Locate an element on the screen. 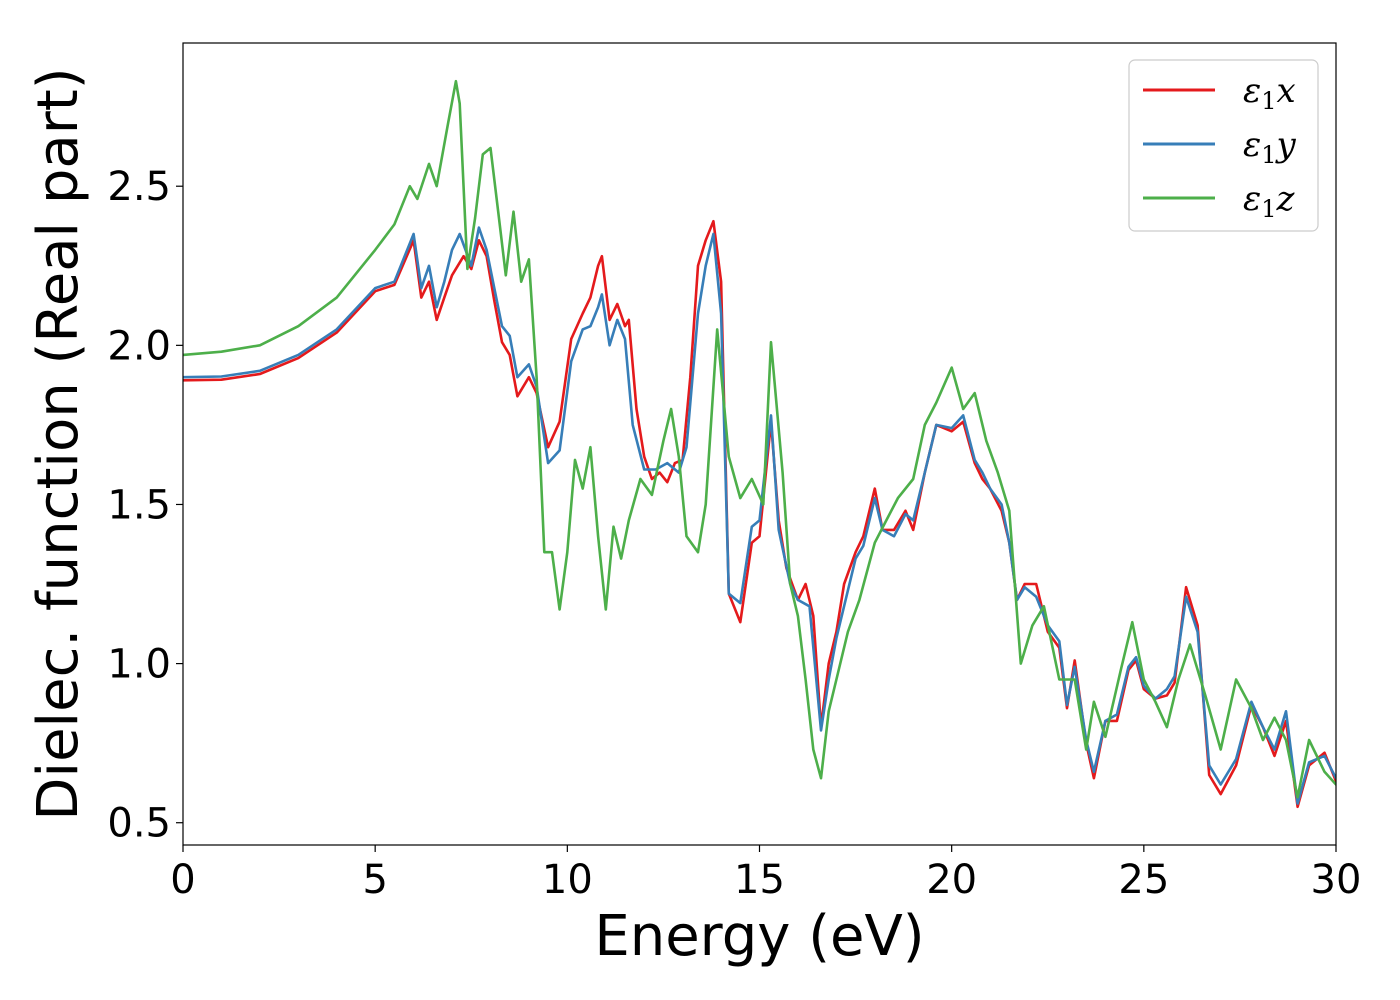 Image resolution: width=1400 pixels, height=1000 pixels. y-tick-label: 0.5 is located at coordinates (139, 824).